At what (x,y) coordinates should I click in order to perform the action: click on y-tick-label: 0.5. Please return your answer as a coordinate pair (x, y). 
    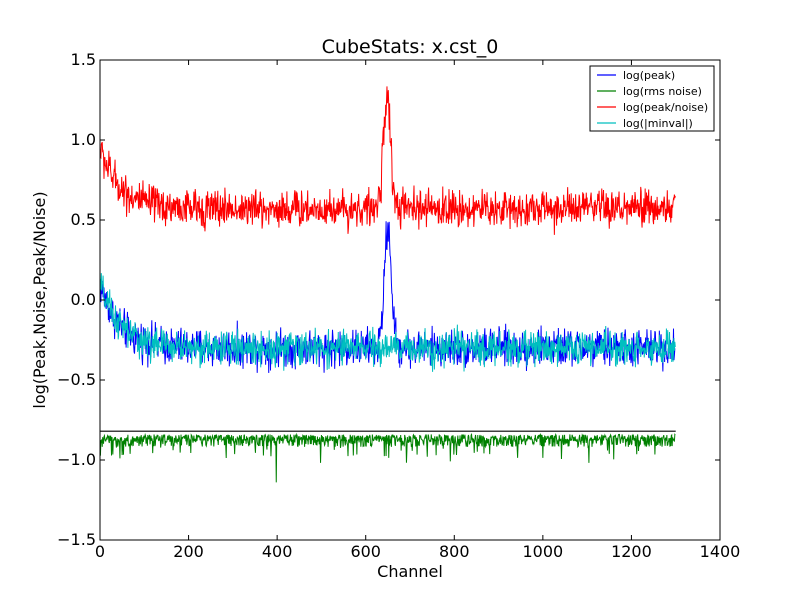
    Looking at the image, I should click on (83, 219).